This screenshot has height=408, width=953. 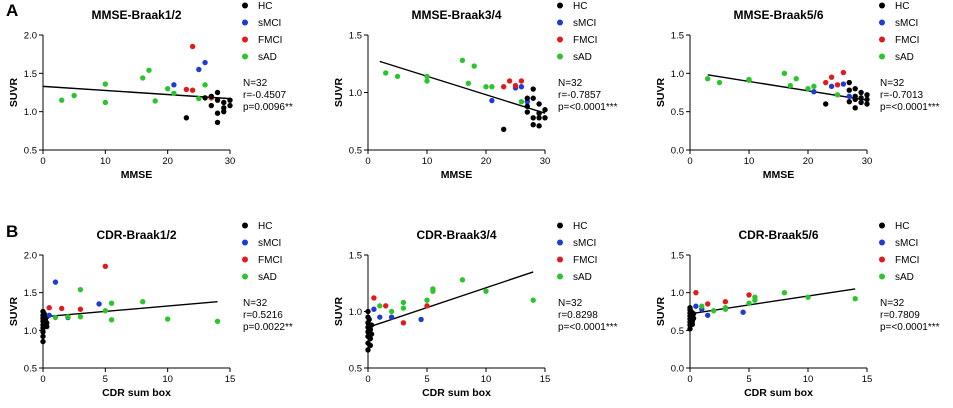 What do you see at coordinates (882, 5) in the screenshot?
I see `legend-marker-hc` at bounding box center [882, 5].